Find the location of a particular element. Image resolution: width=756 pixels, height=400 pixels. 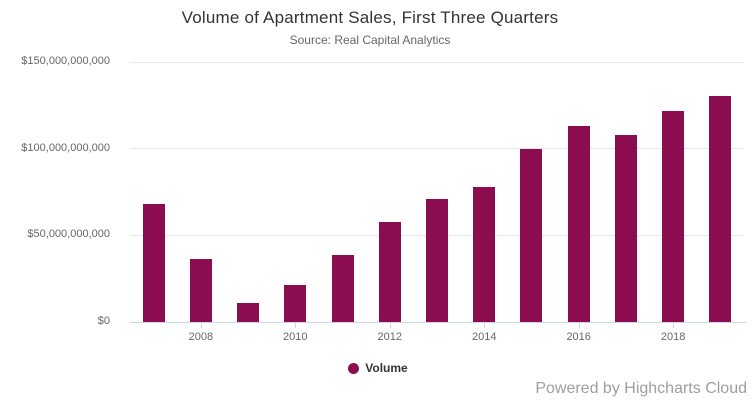

legend: Volume is located at coordinates (378, 368).